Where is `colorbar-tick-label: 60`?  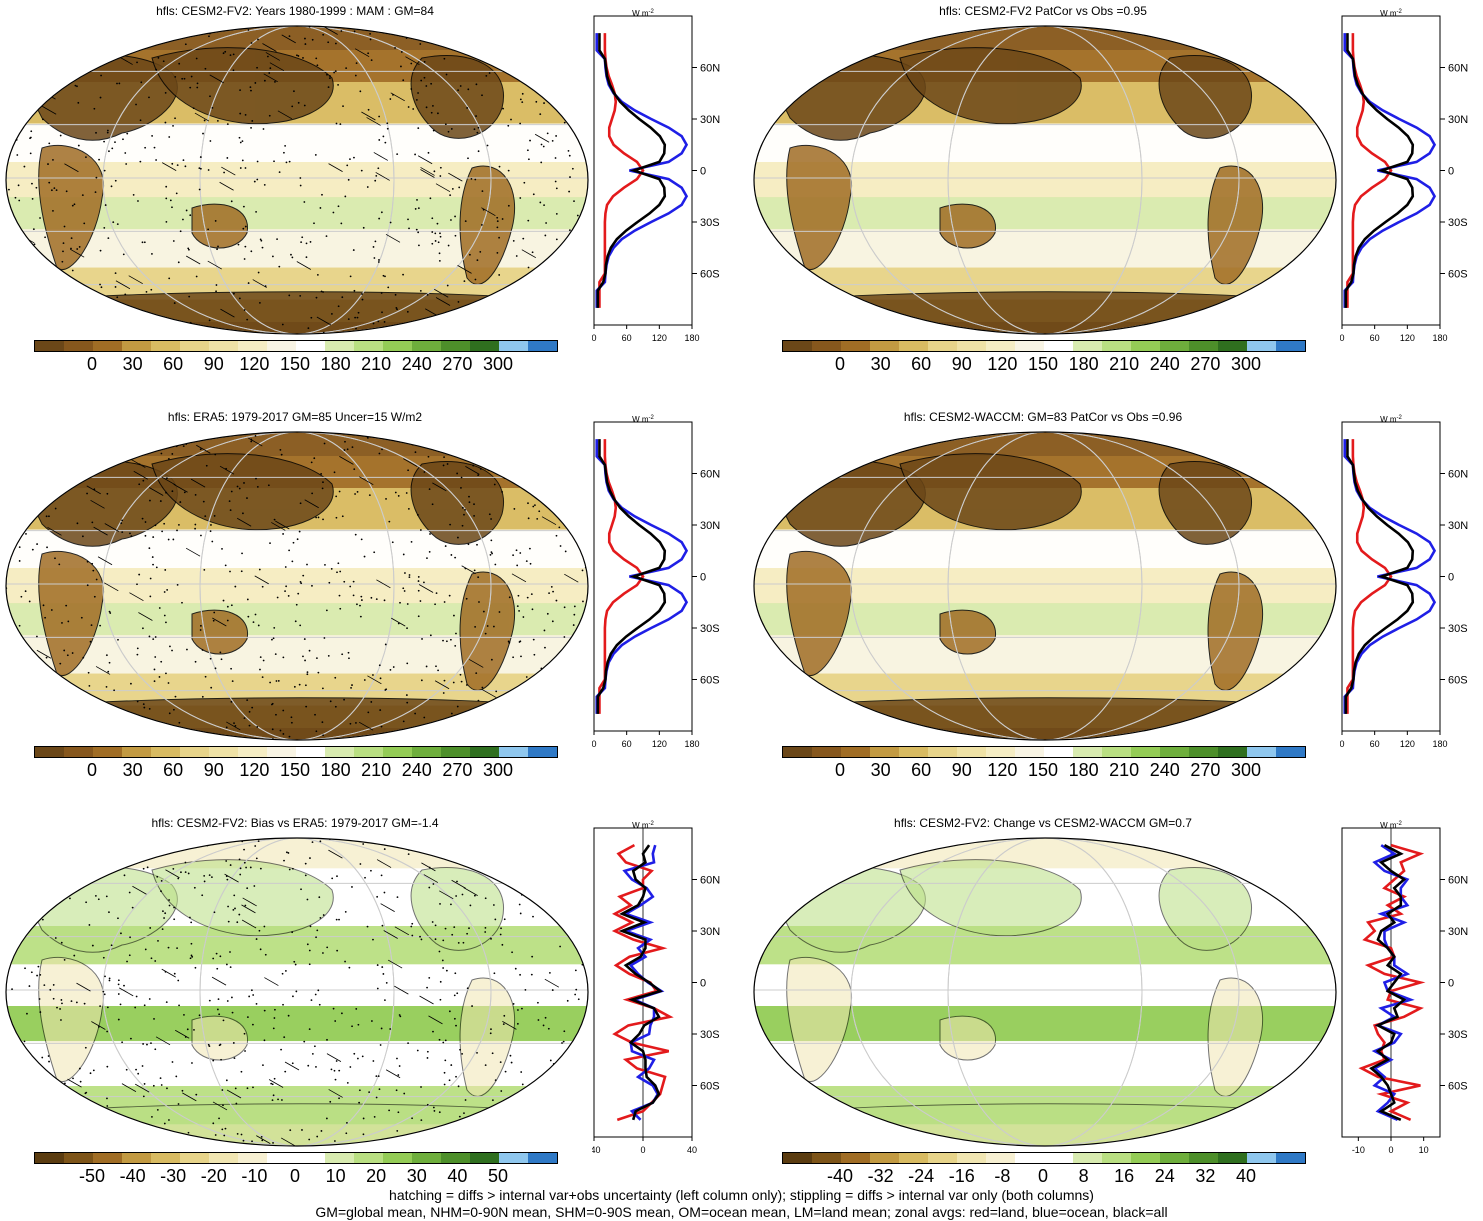
colorbar-tick-label: 60 is located at coordinates (921, 364).